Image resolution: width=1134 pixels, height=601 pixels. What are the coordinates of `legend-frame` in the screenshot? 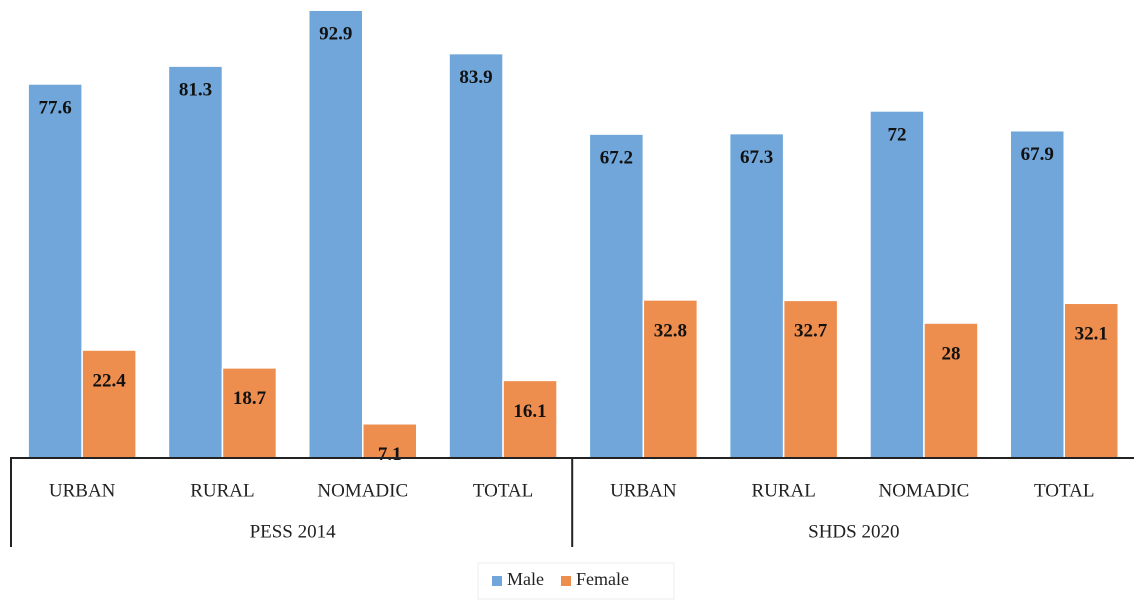 It's located at (576, 581).